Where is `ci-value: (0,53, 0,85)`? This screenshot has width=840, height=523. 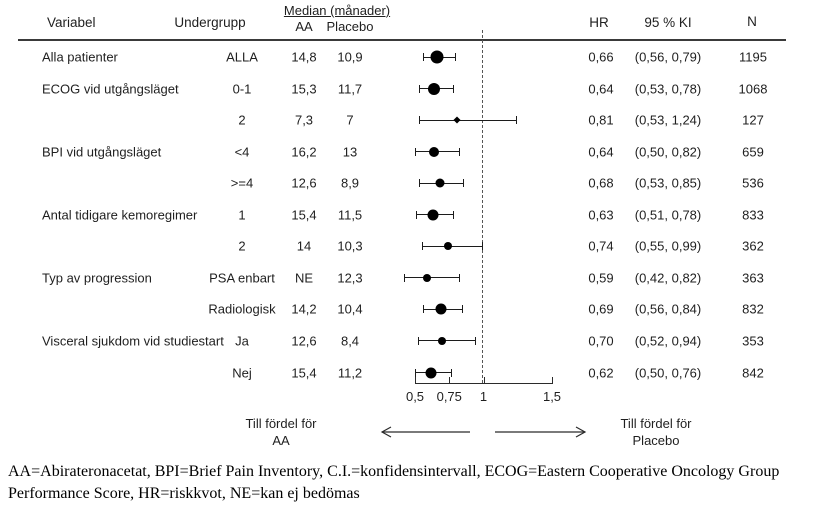
ci-value: (0,53, 0,85) is located at coordinates (668, 183).